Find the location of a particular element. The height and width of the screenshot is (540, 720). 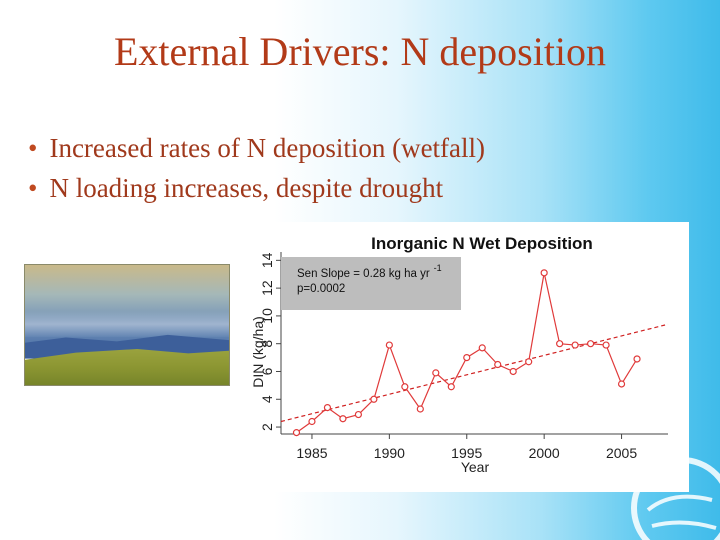

bullet-item: • N loading increases, despite drought is located at coordinates (256, 188).